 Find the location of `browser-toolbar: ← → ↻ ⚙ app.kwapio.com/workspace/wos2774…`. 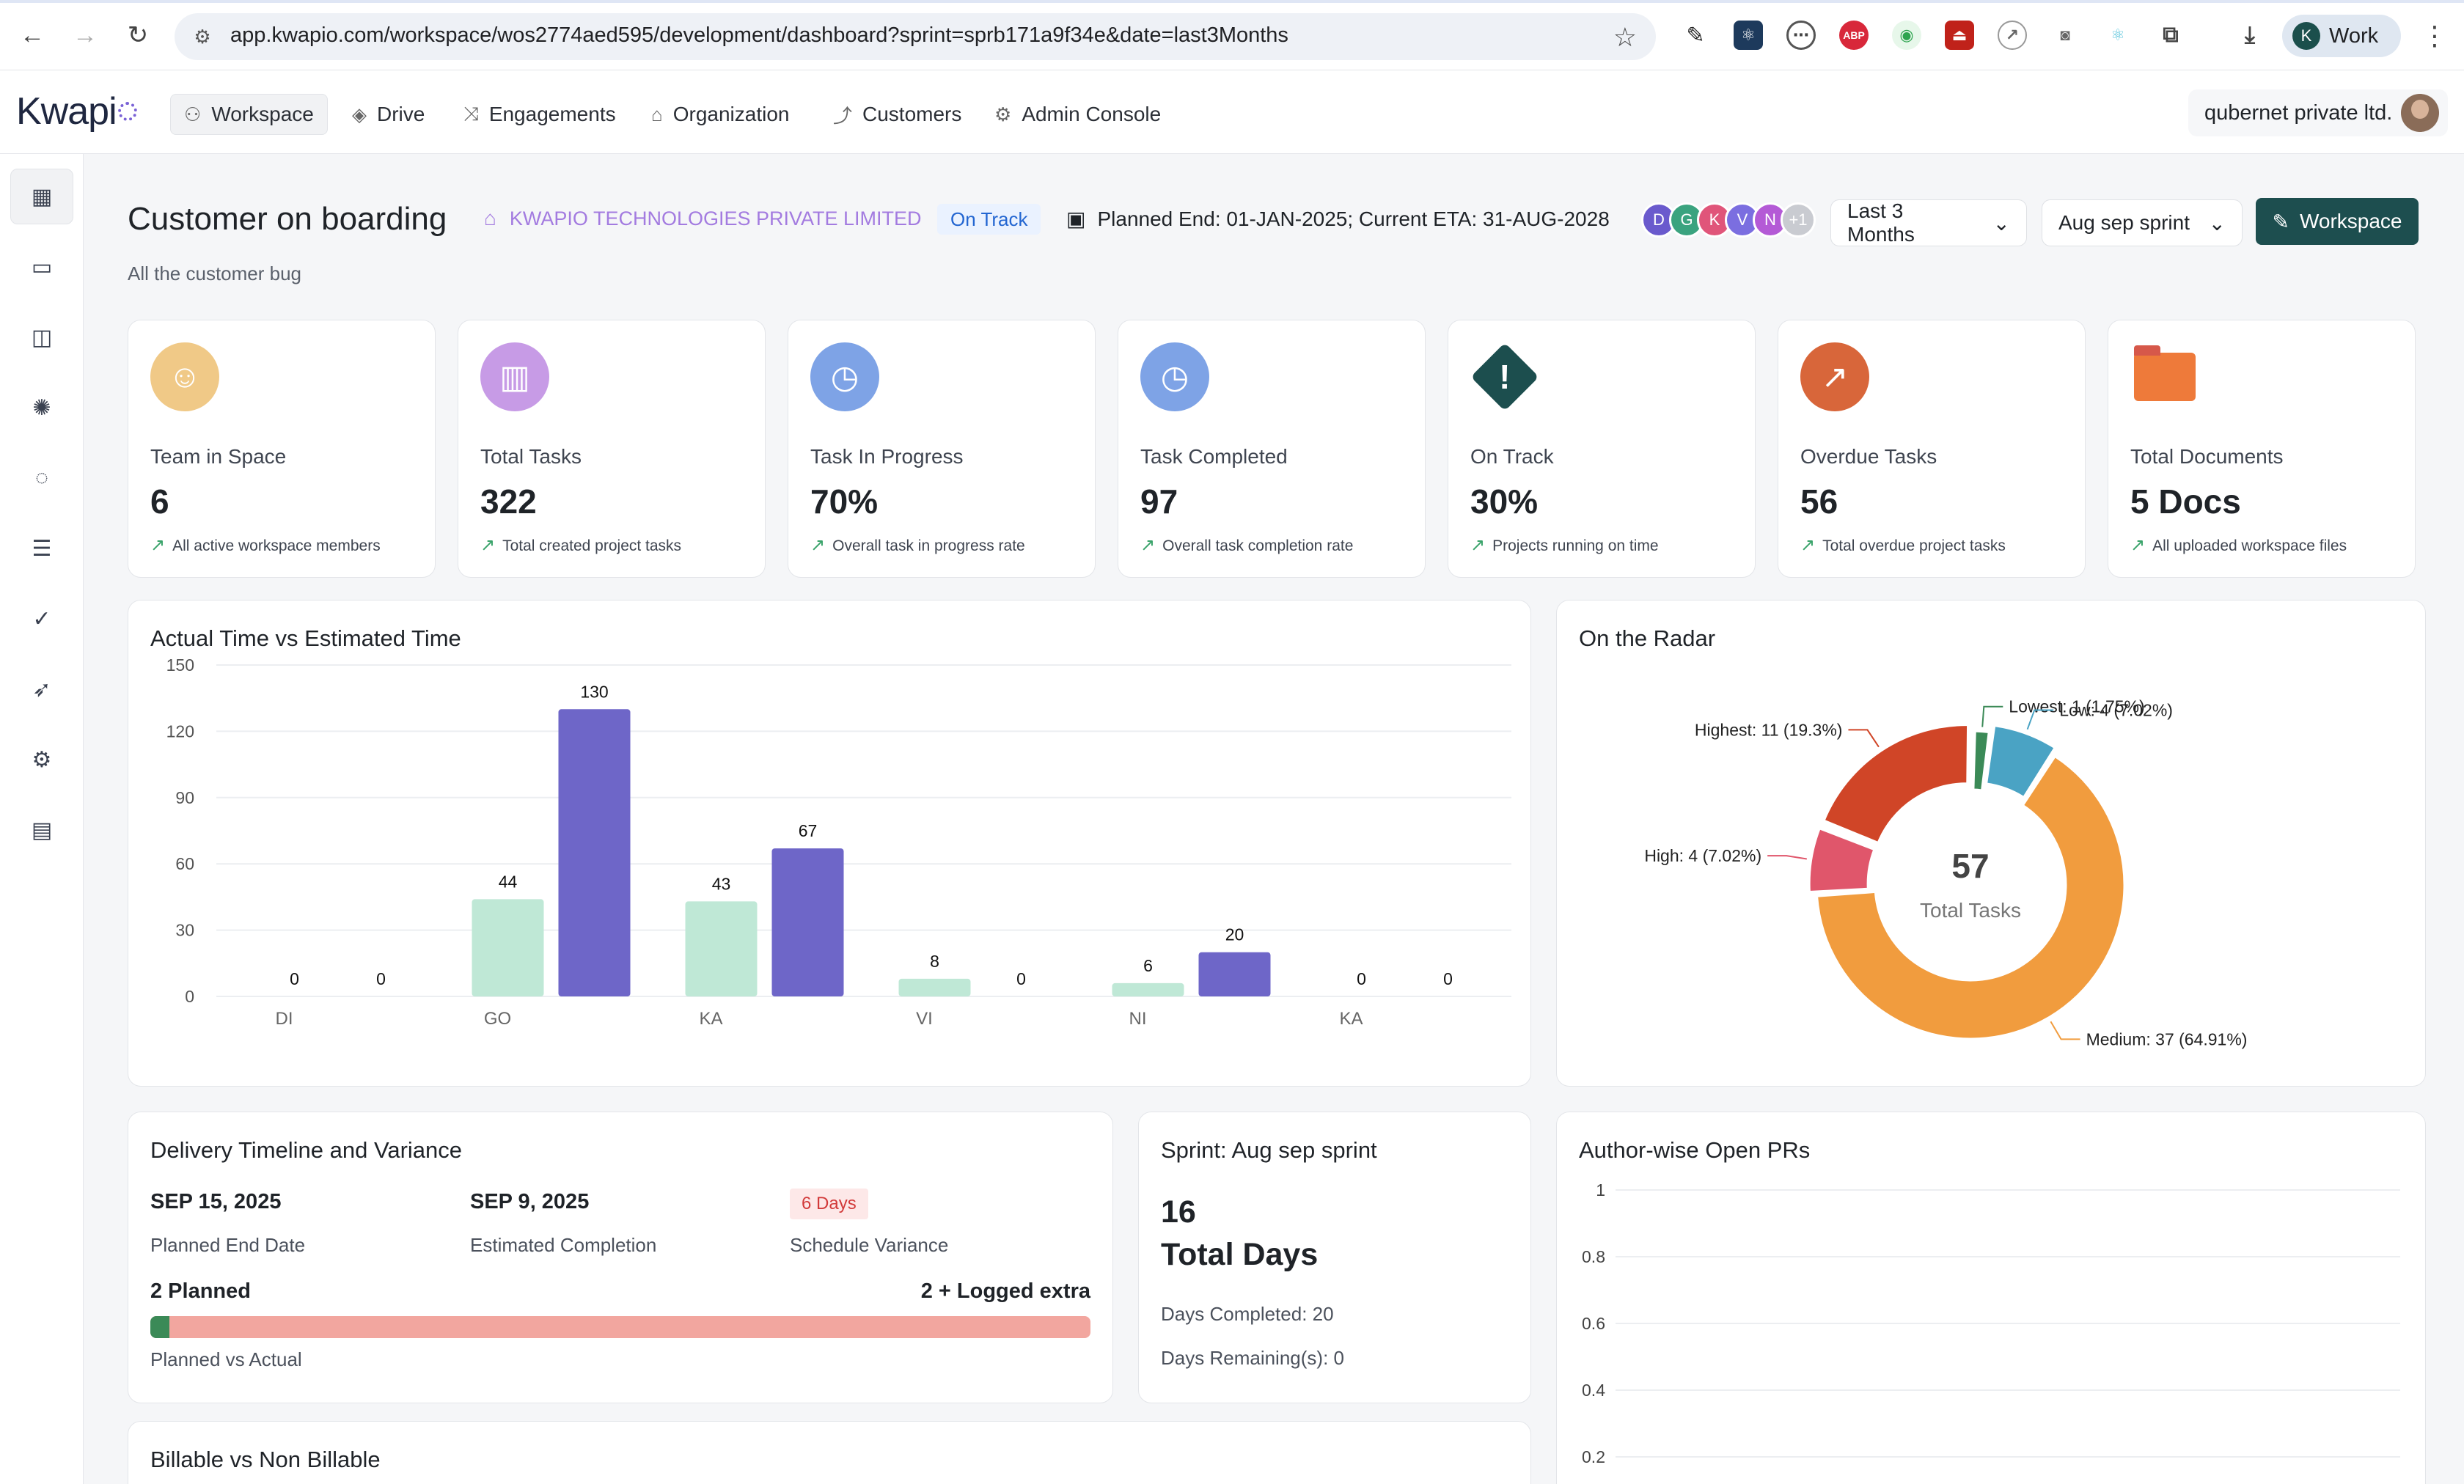

browser-toolbar: ← → ↻ ⚙ app.kwapio.com/workspace/wos2774… is located at coordinates (1232, 35).